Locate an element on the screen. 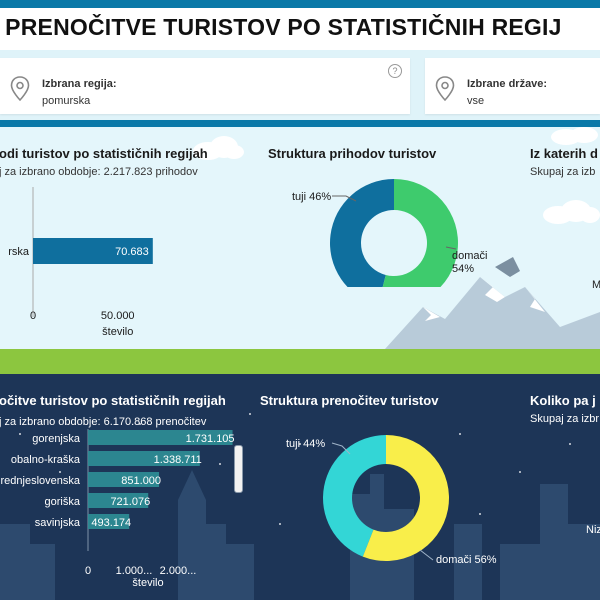 The width and height of the screenshot is (600, 600). slice-label: tuji 44% is located at coordinates (305, 444).